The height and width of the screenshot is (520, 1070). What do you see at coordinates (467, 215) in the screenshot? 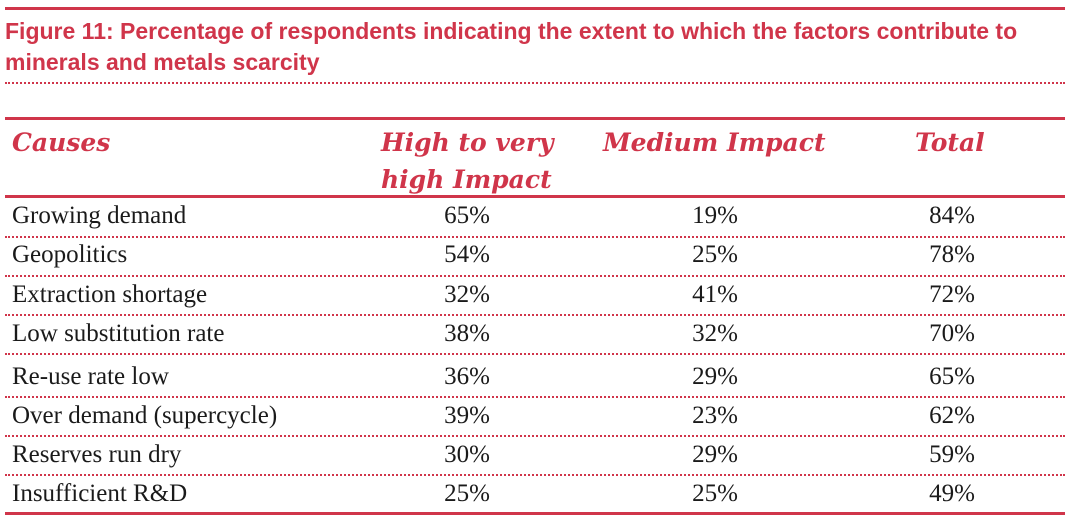
I see `row-high-impact: 65%` at bounding box center [467, 215].